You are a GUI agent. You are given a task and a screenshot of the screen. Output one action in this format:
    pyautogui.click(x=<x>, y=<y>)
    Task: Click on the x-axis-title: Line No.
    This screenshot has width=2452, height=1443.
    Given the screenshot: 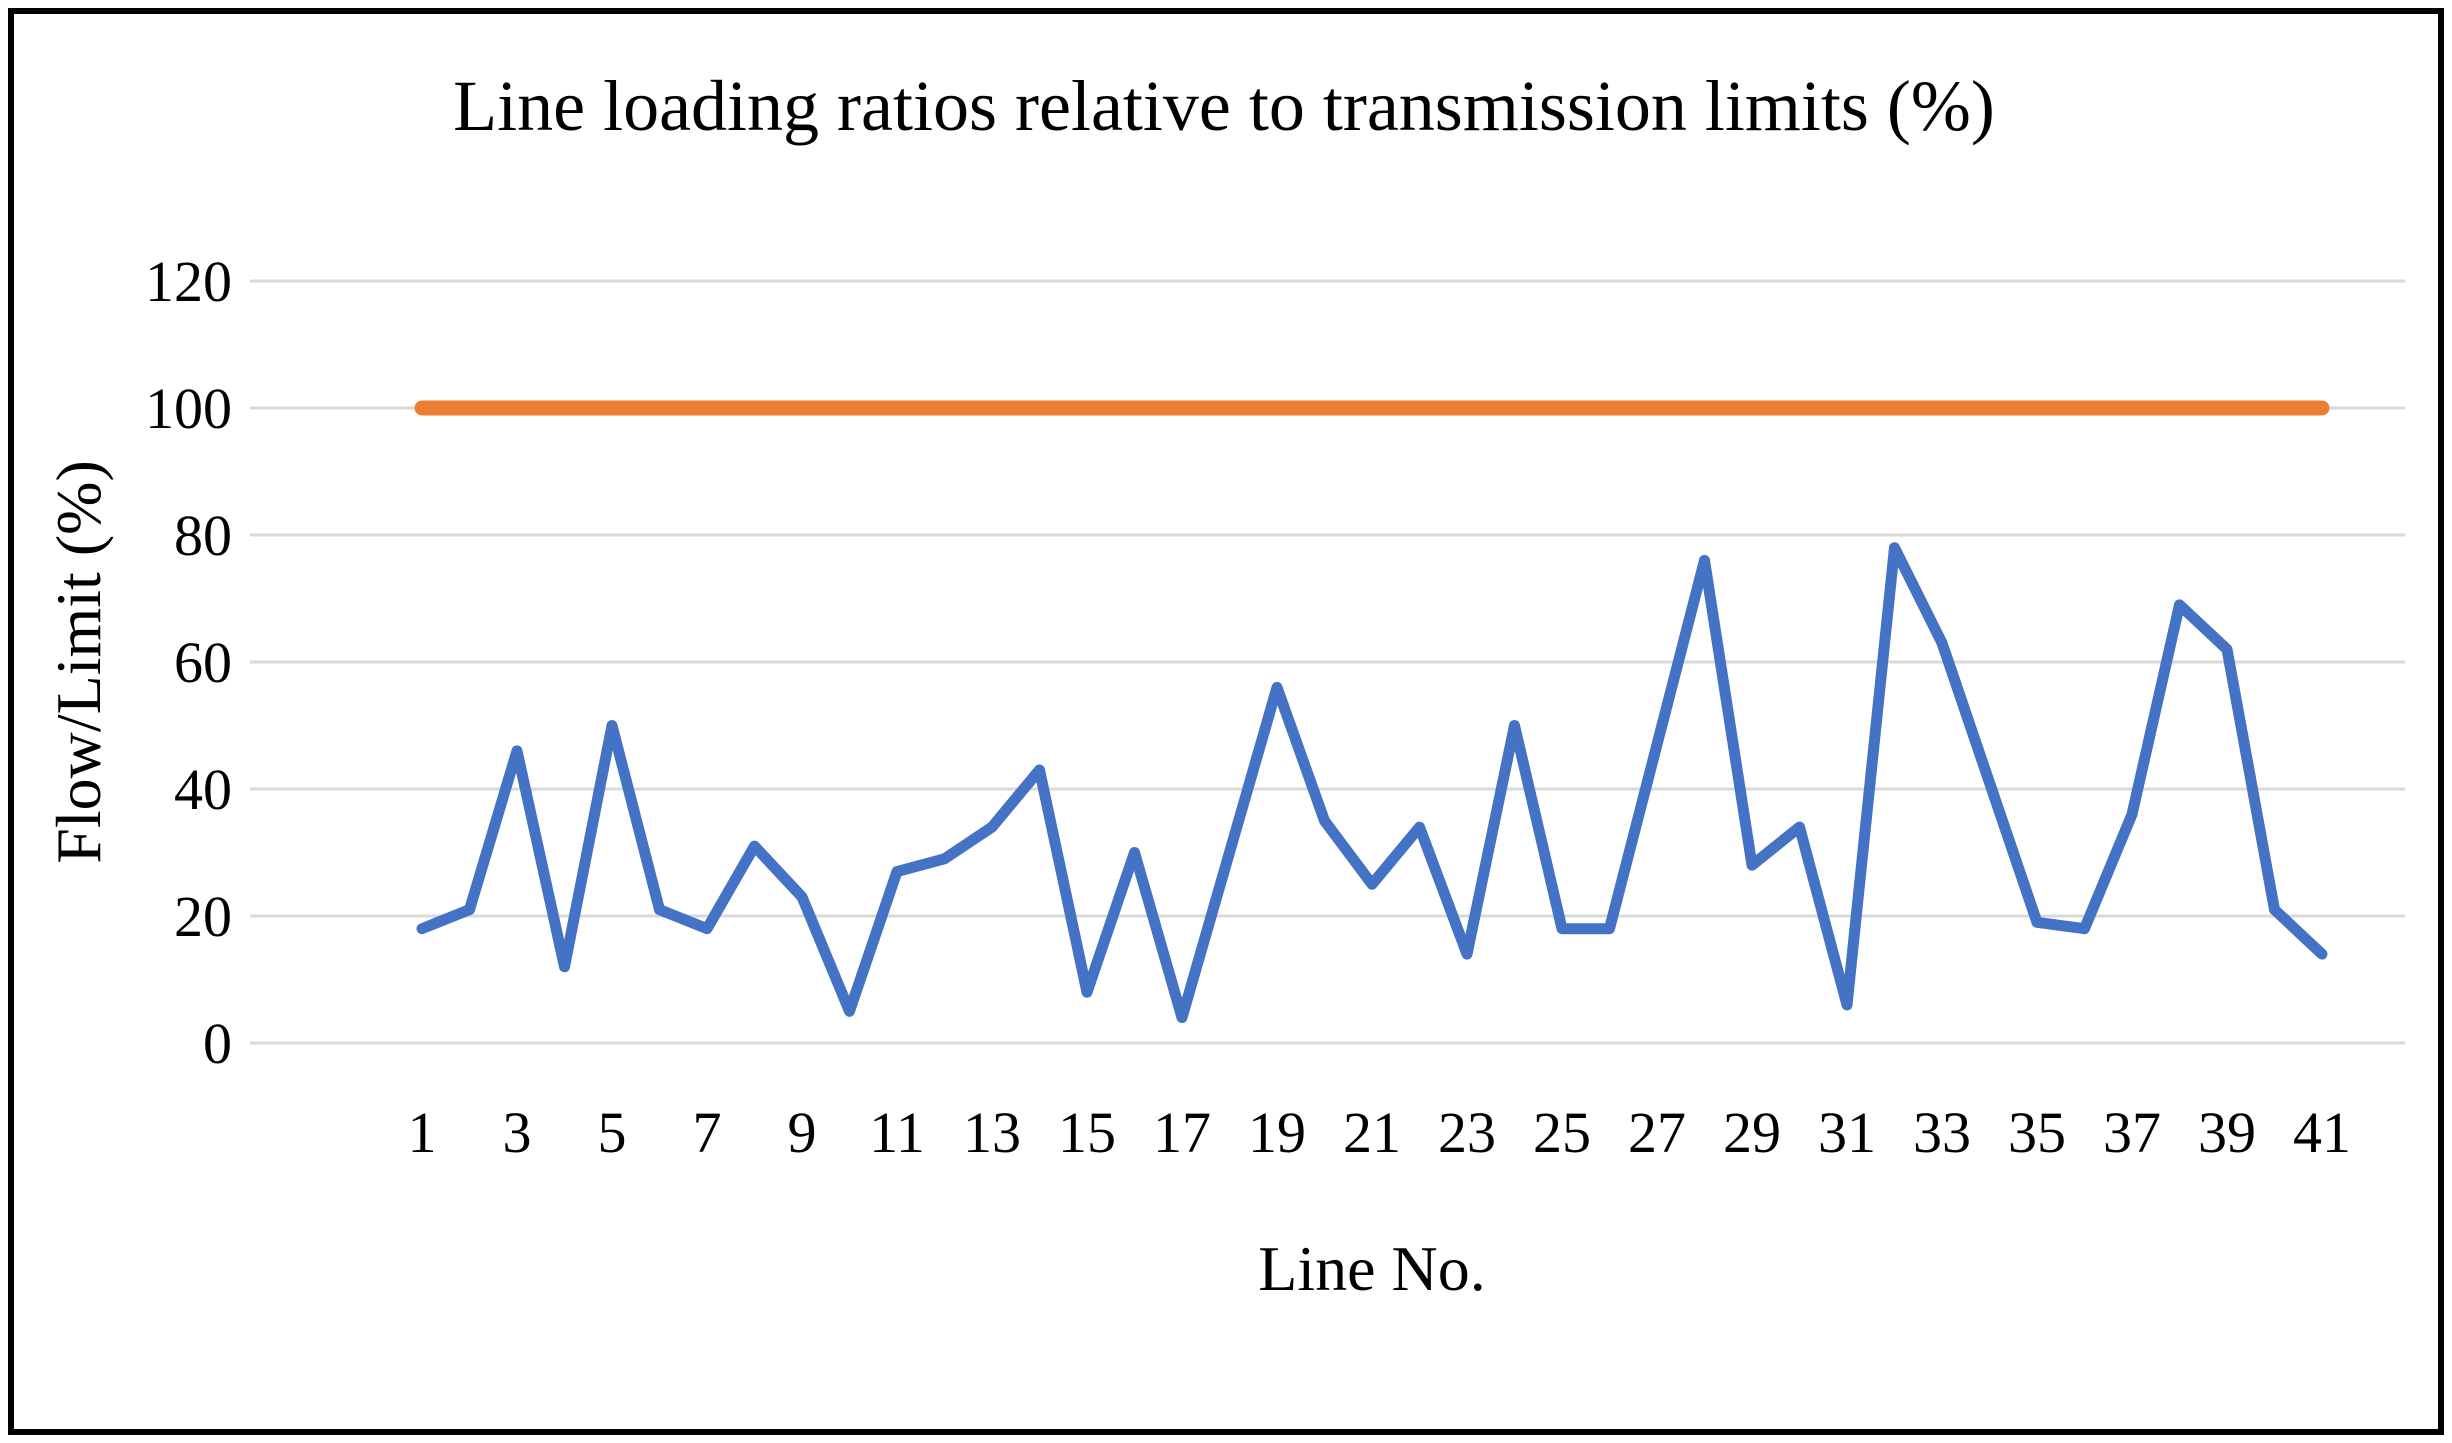 What is the action you would take?
    pyautogui.click(x=1372, y=1268)
    